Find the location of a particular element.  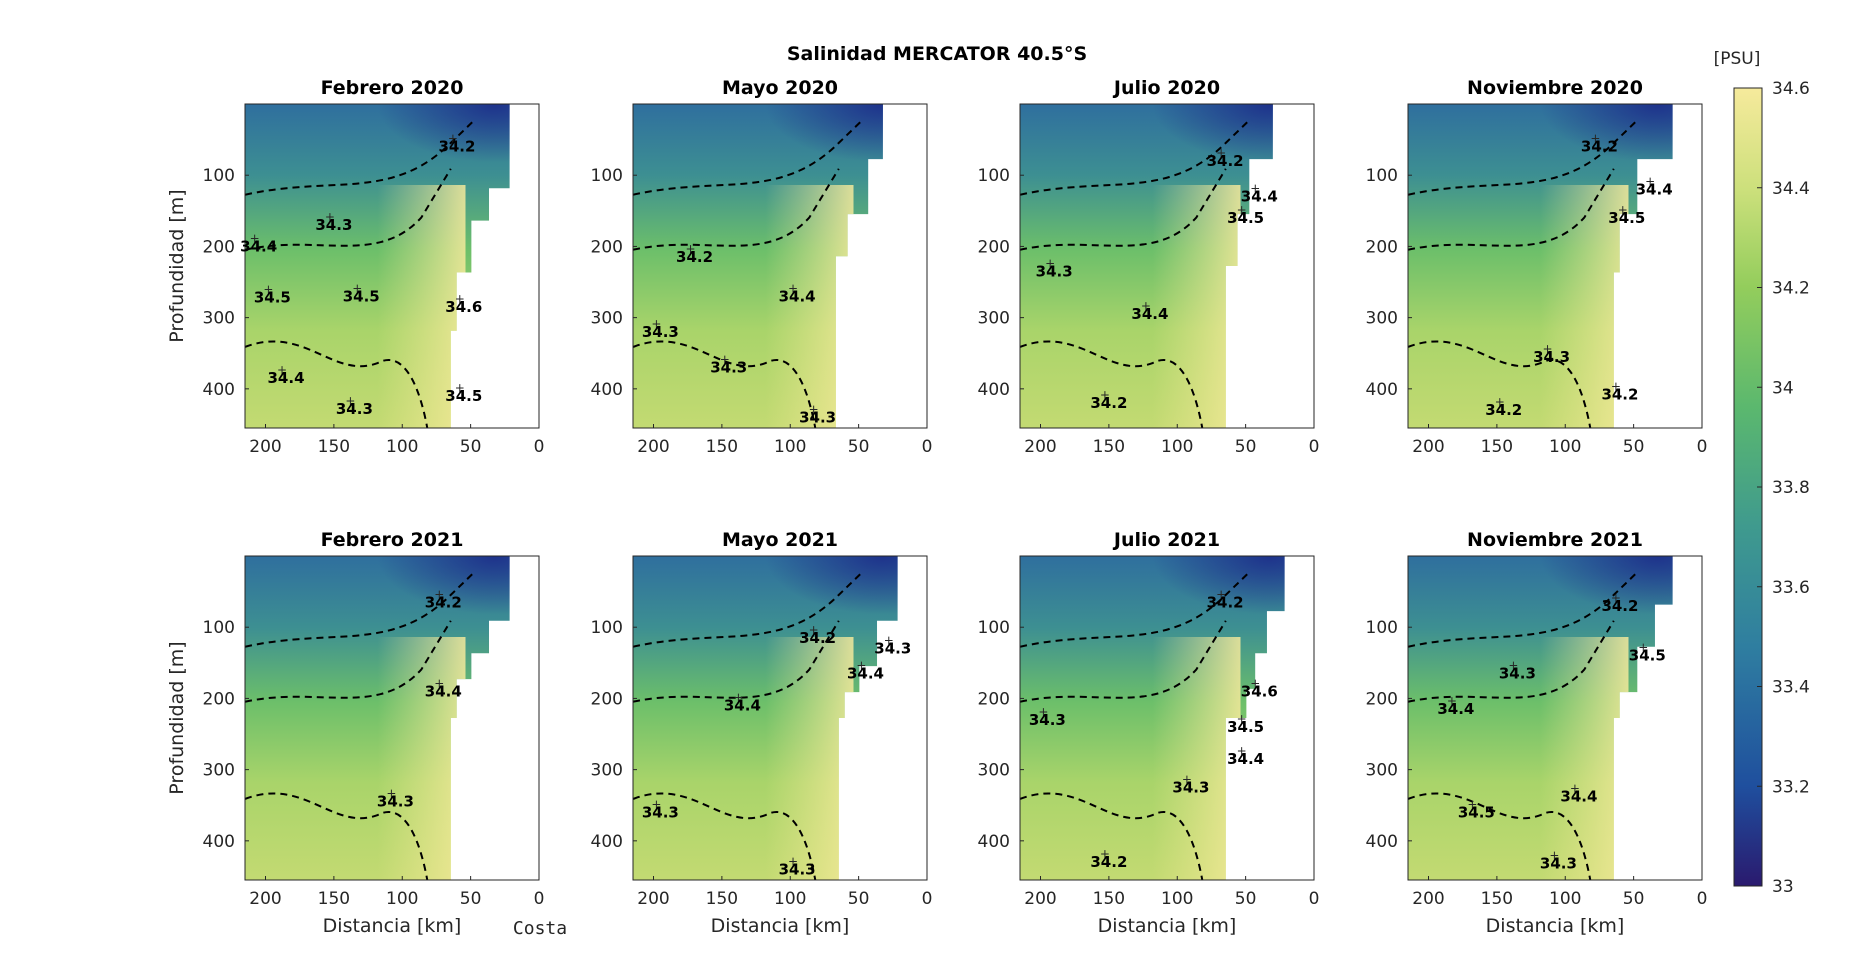

colorbar-tick-label: 33.4 is located at coordinates (1791, 688).